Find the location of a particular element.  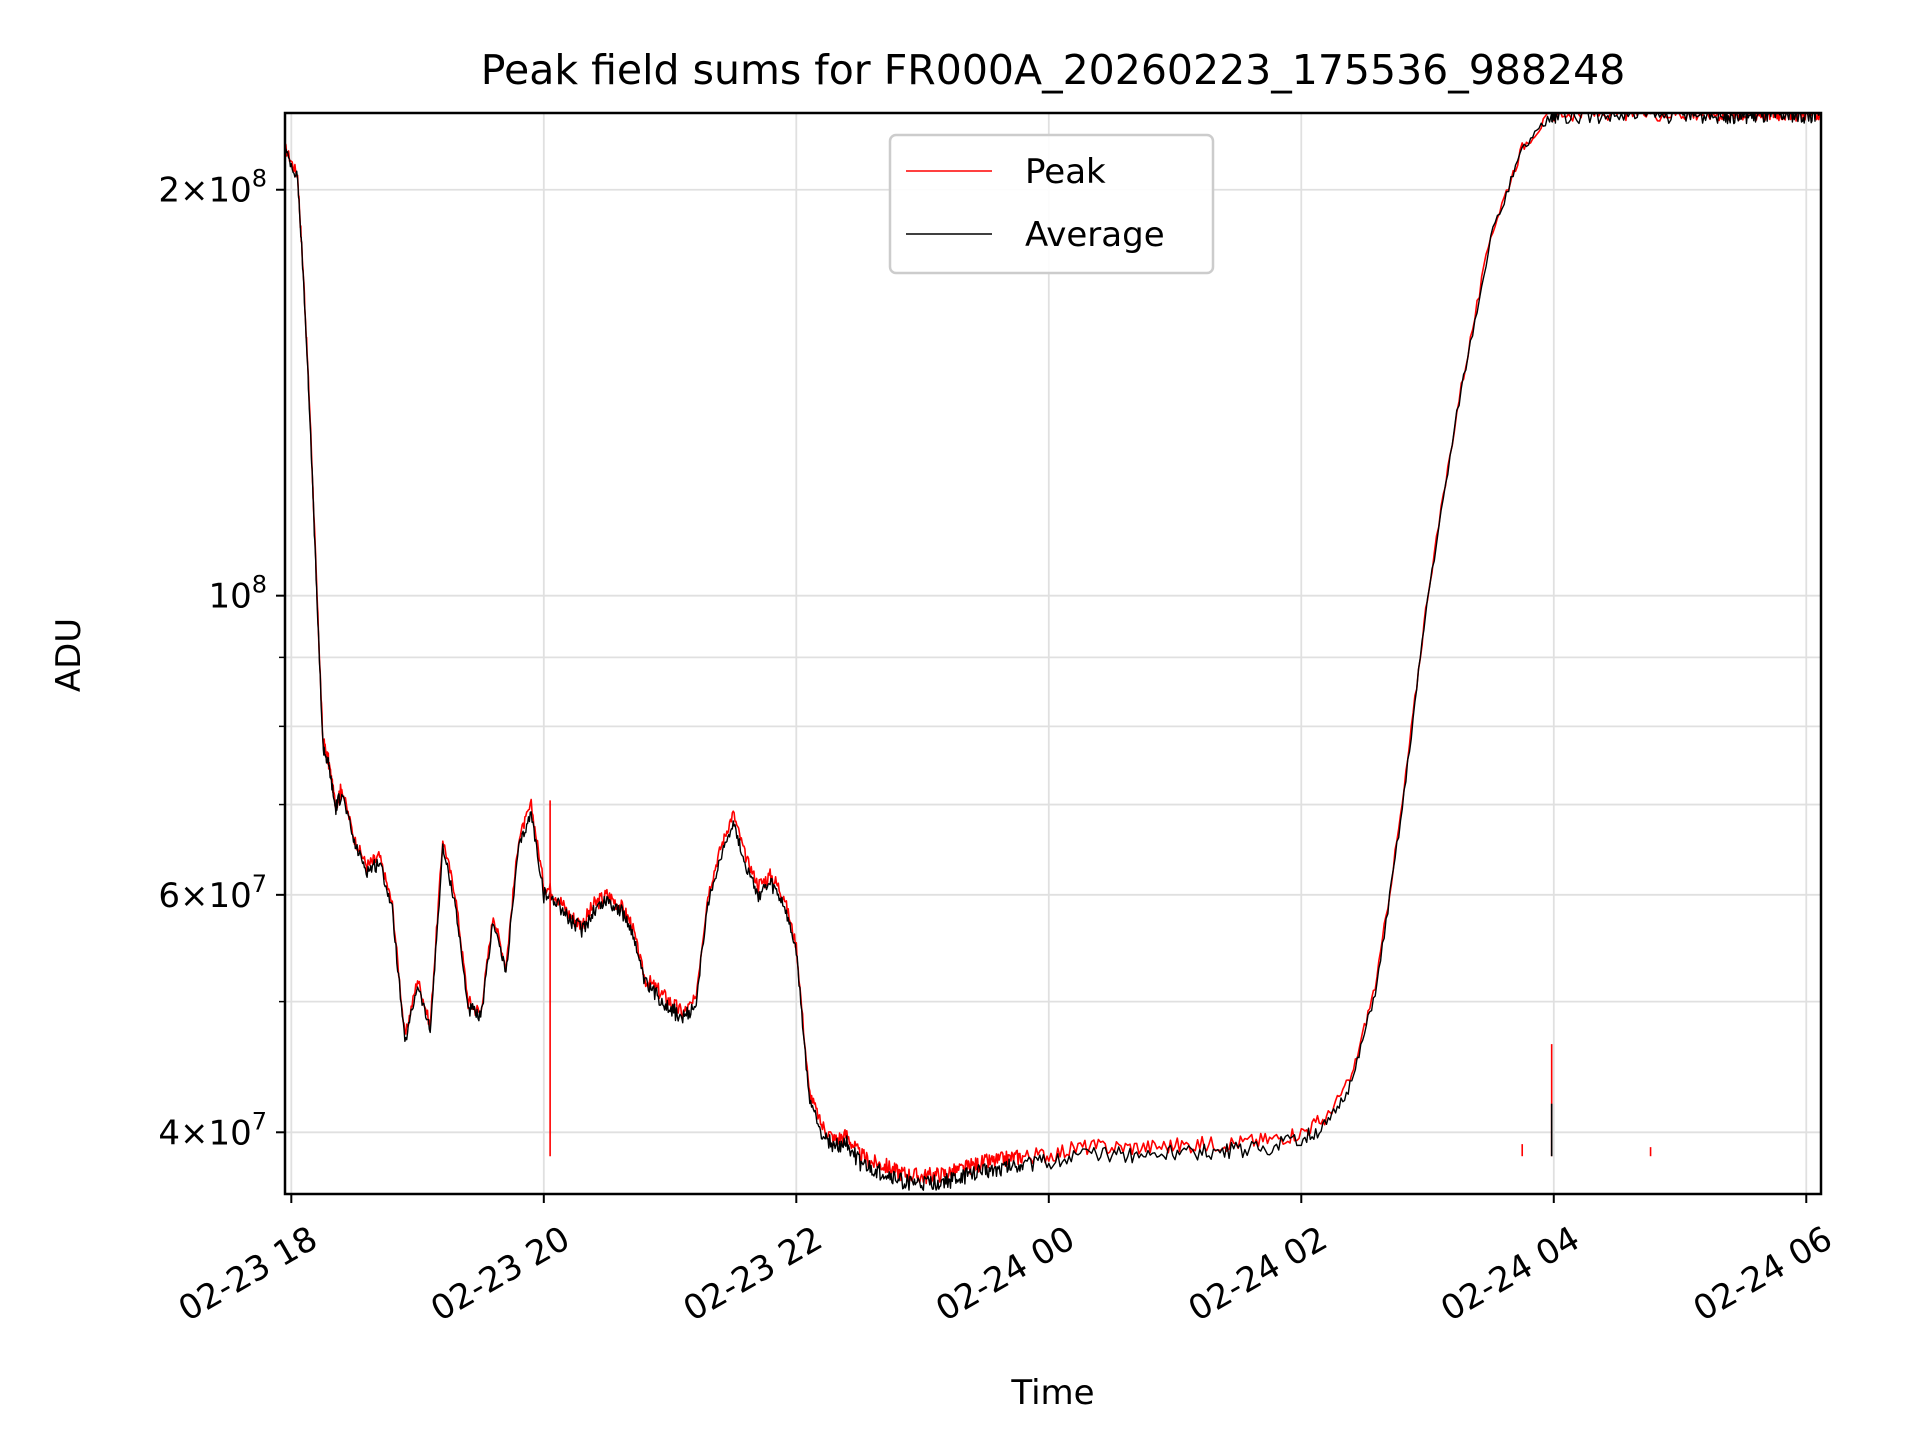

y-axis: 4×107 6×107 108 2×108 is located at coordinates (221, 659).